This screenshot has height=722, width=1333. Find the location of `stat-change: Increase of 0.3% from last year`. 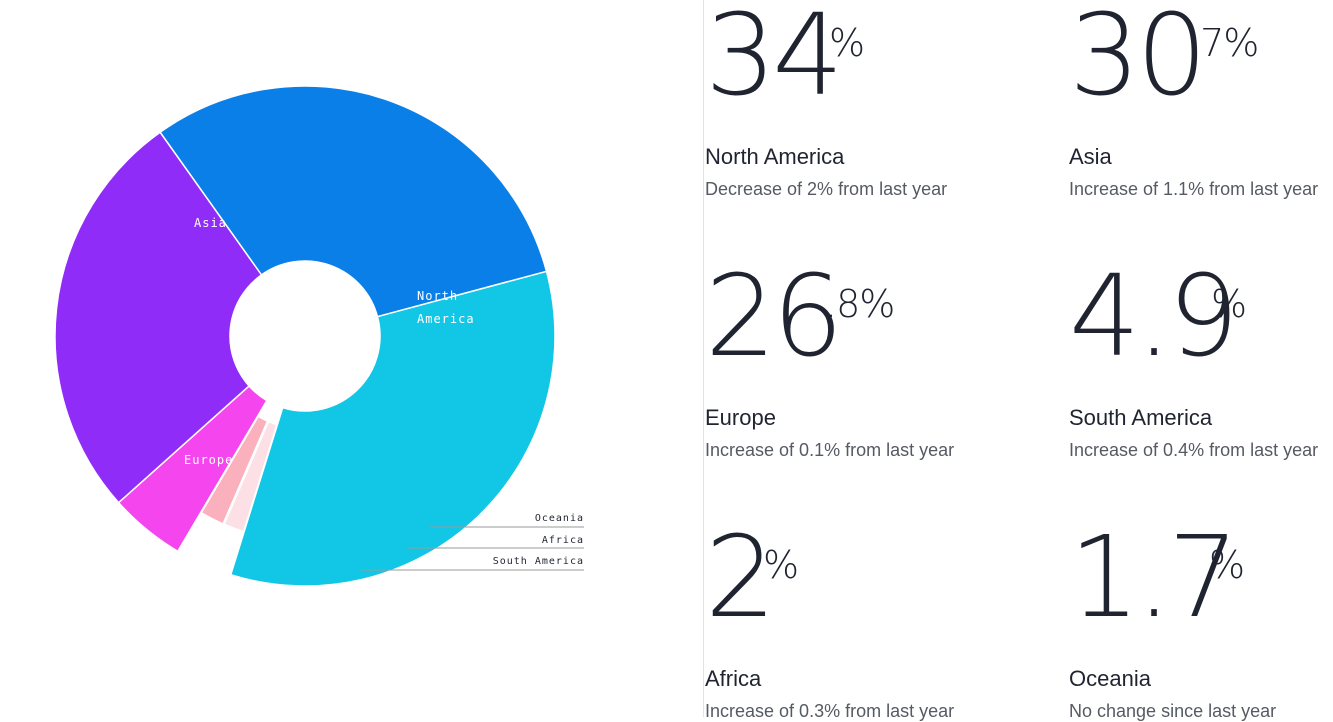

stat-change: Increase of 0.3% from last year is located at coordinates (830, 711).